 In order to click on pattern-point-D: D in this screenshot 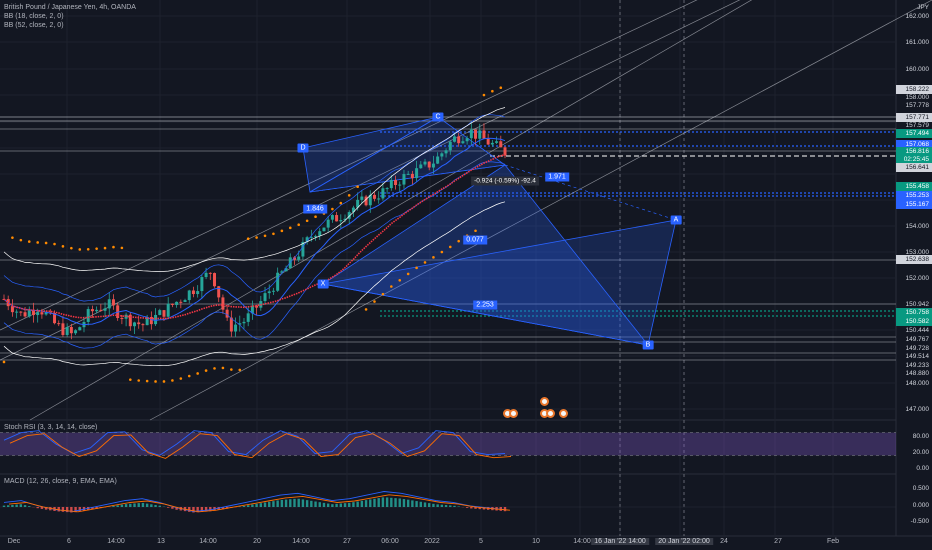, I will do `click(303, 148)`.